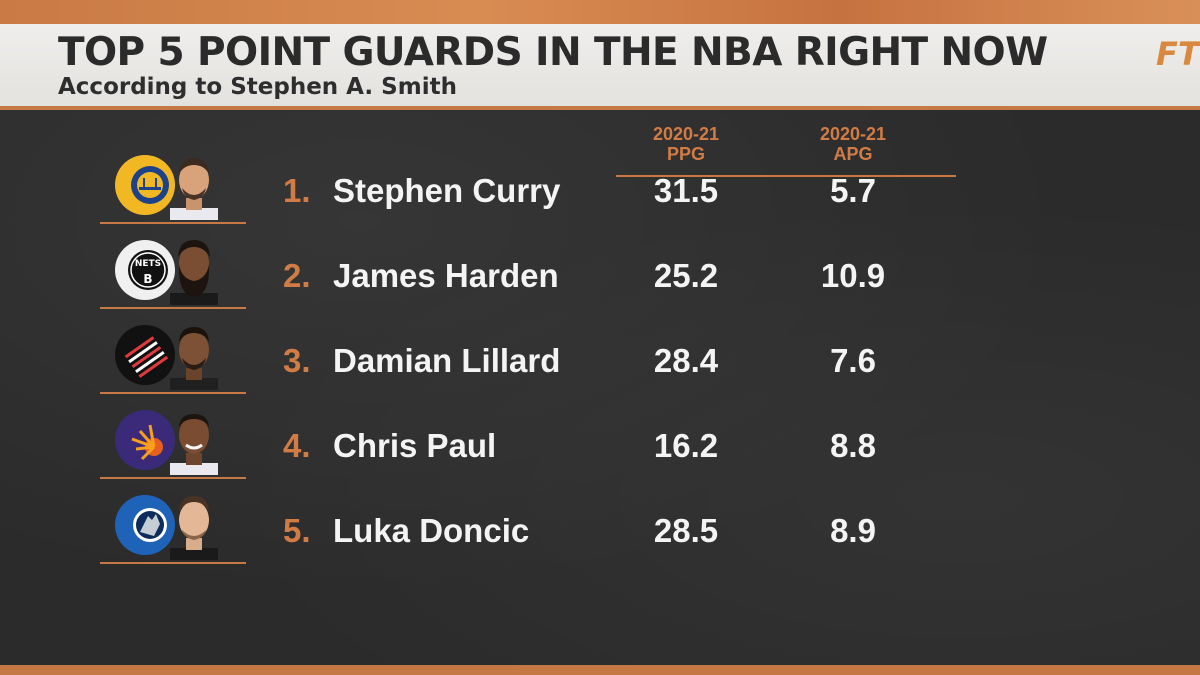 This screenshot has width=1200, height=675. What do you see at coordinates (147, 279) in the screenshot?
I see `svg-text: B` at bounding box center [147, 279].